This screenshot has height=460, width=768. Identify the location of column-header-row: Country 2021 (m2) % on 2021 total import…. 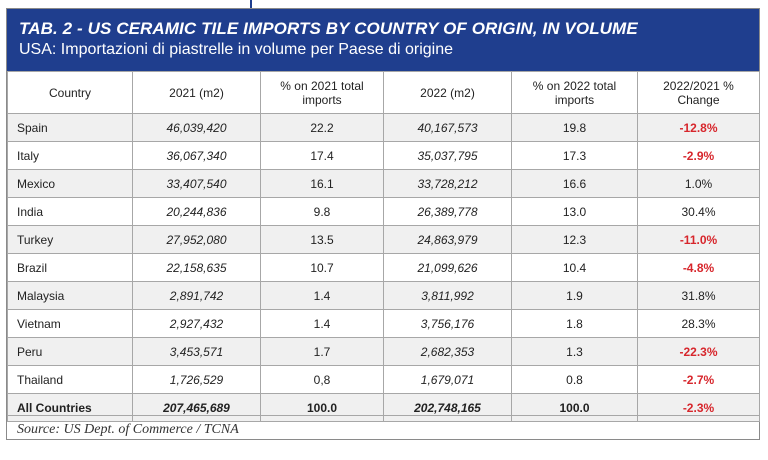
(383, 92).